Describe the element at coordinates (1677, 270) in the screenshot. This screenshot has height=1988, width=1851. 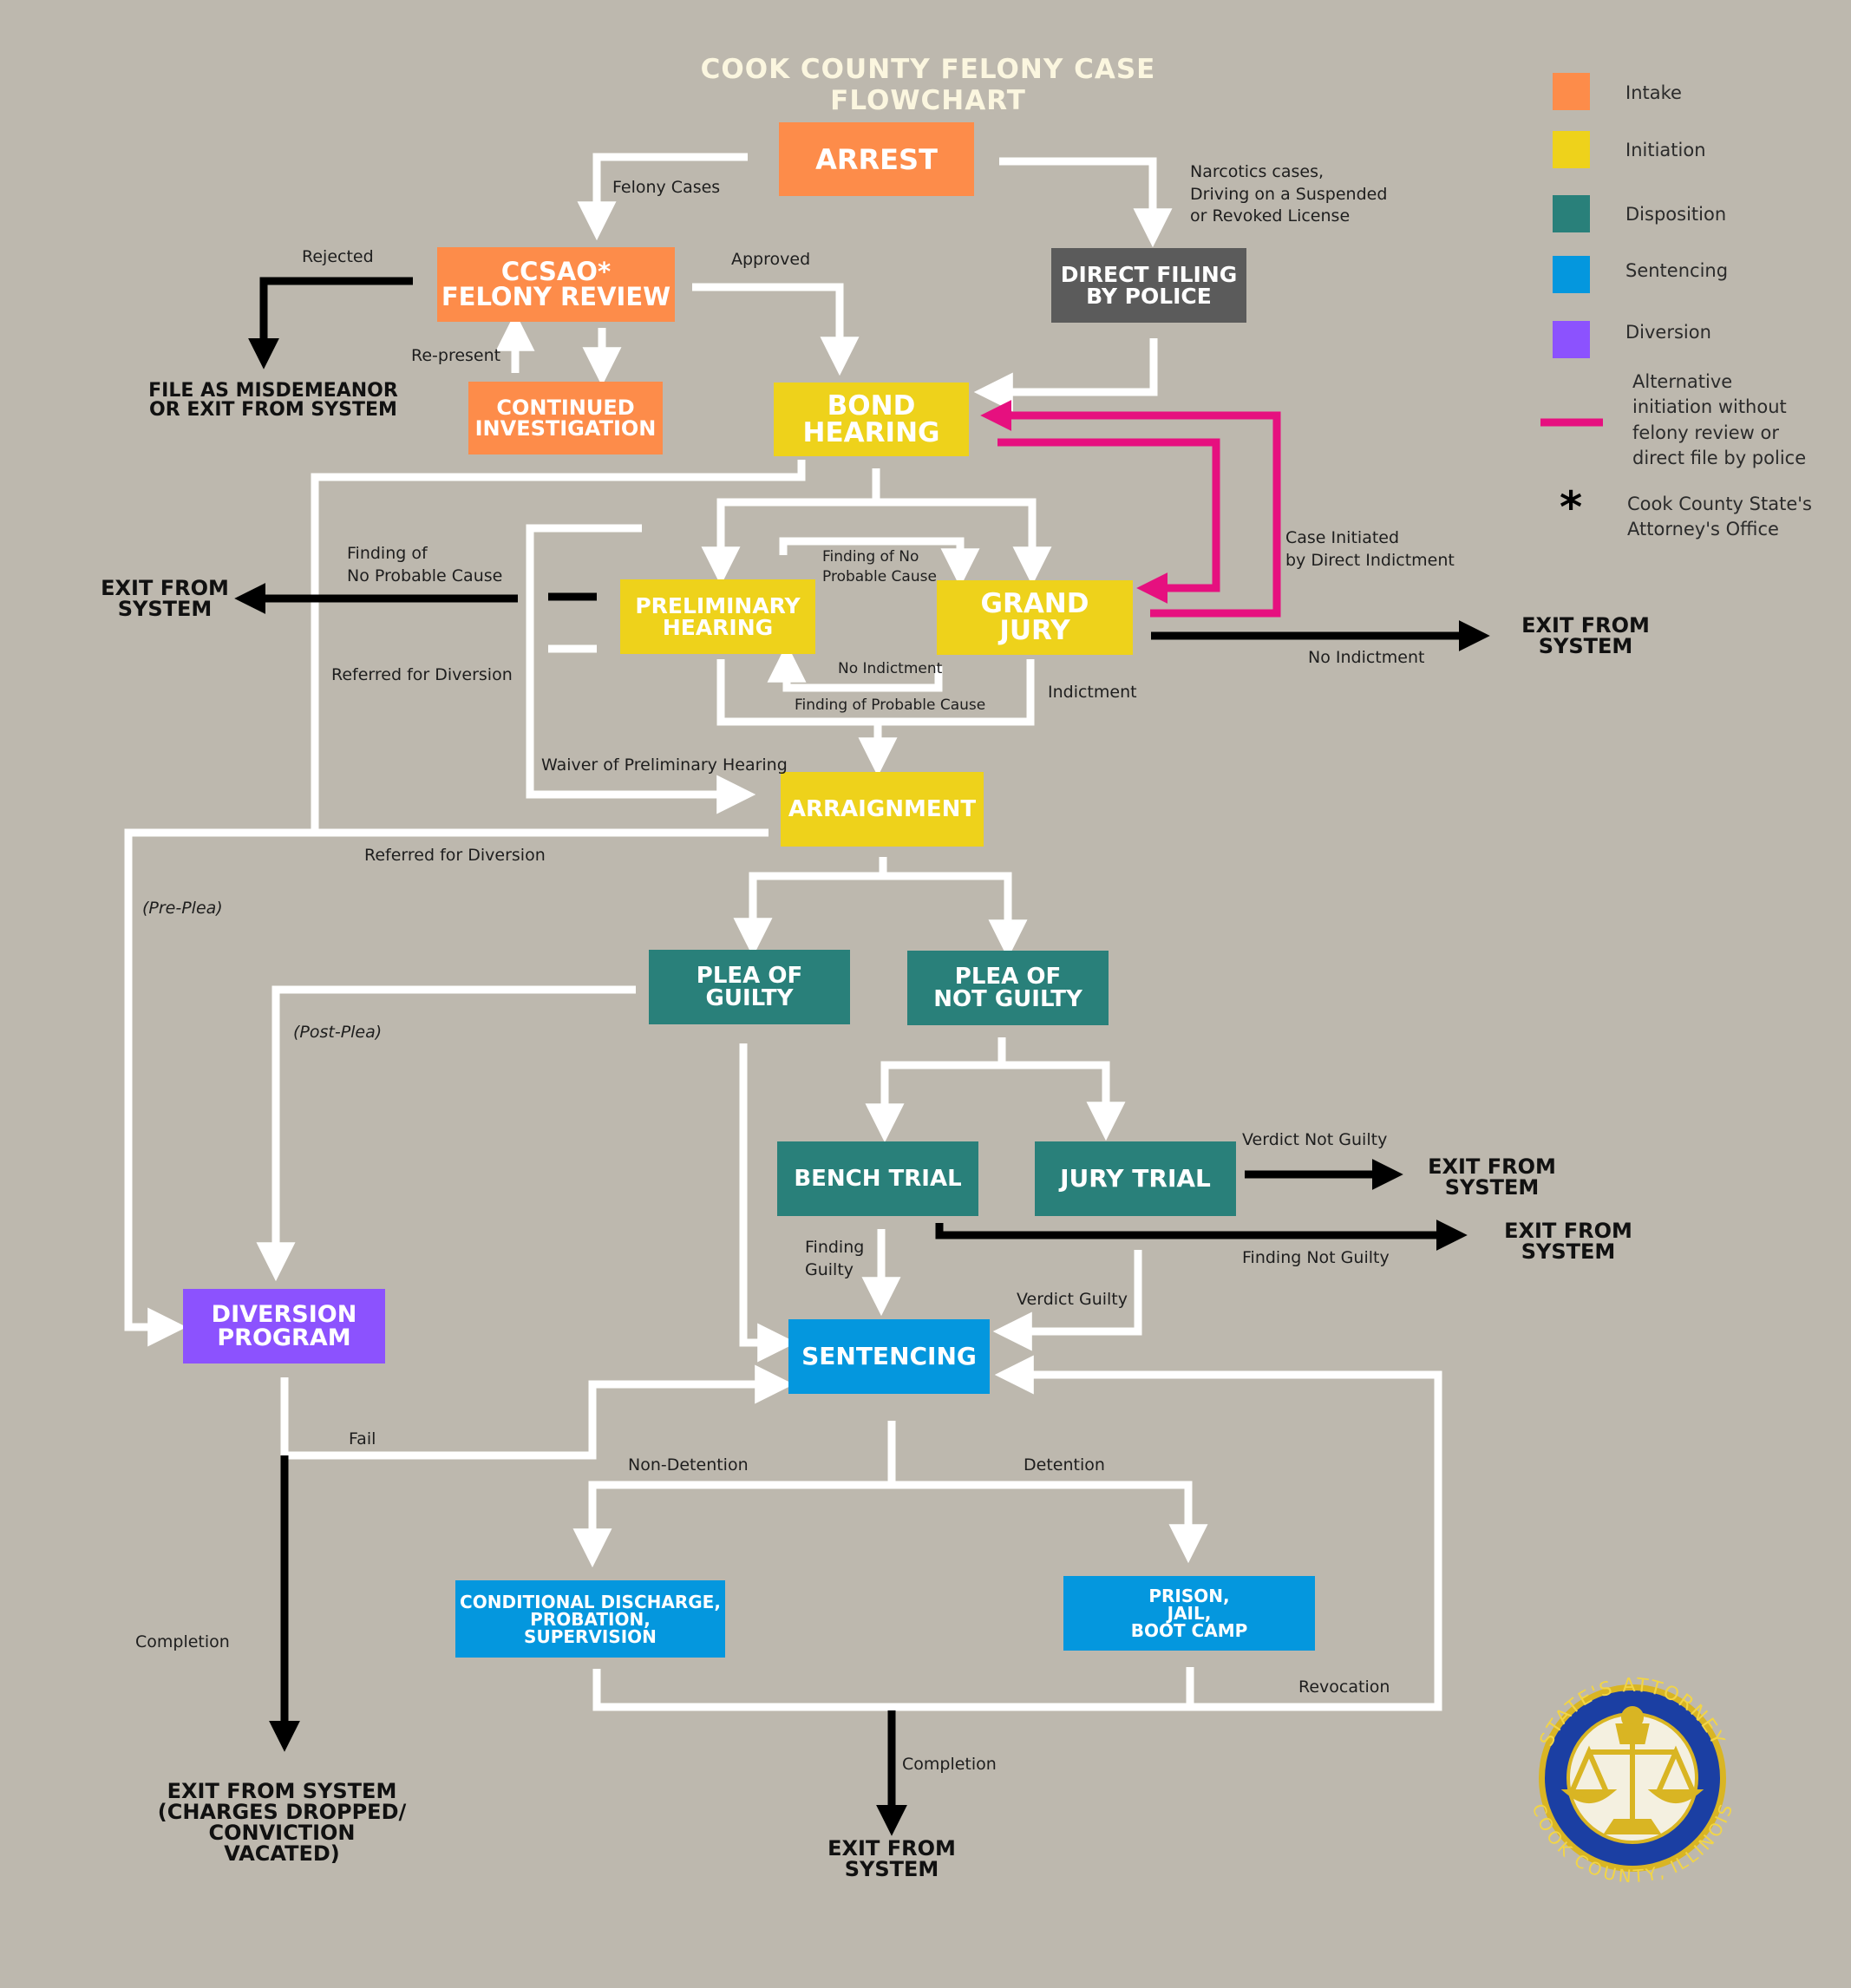
I see `legend-label-sentencing: Sentencing` at that location.